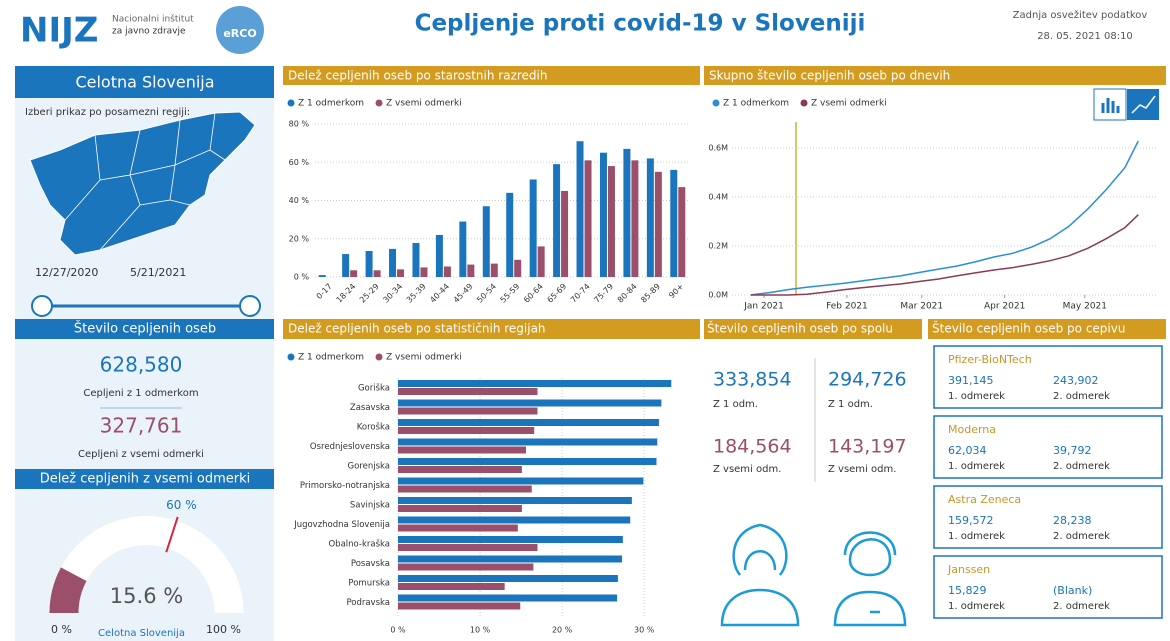 The image size is (1170, 641). Describe the element at coordinates (424, 358) in the screenshot. I see `legend-label: Z vsemi odmerki` at that location.